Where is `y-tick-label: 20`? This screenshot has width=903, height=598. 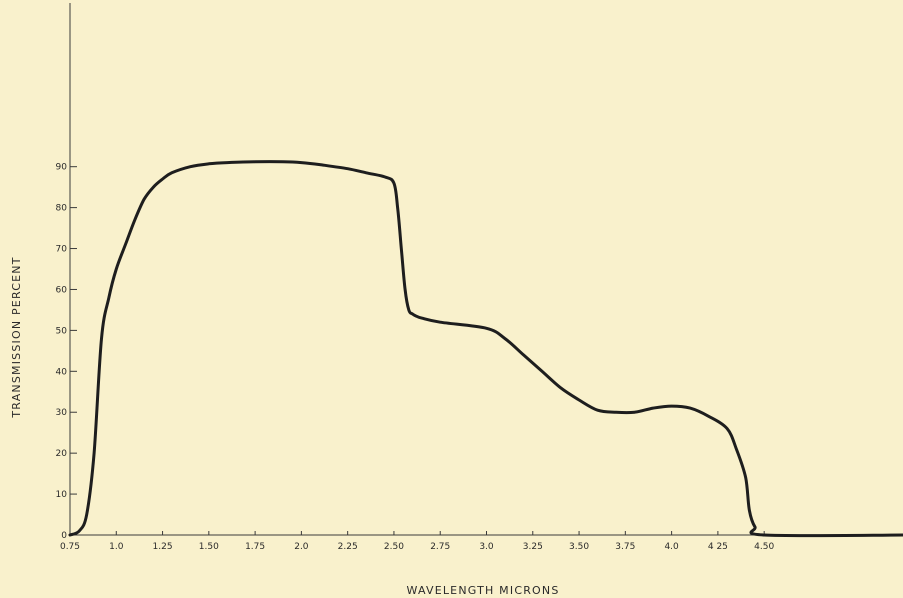 y-tick-label: 20 is located at coordinates (62, 454).